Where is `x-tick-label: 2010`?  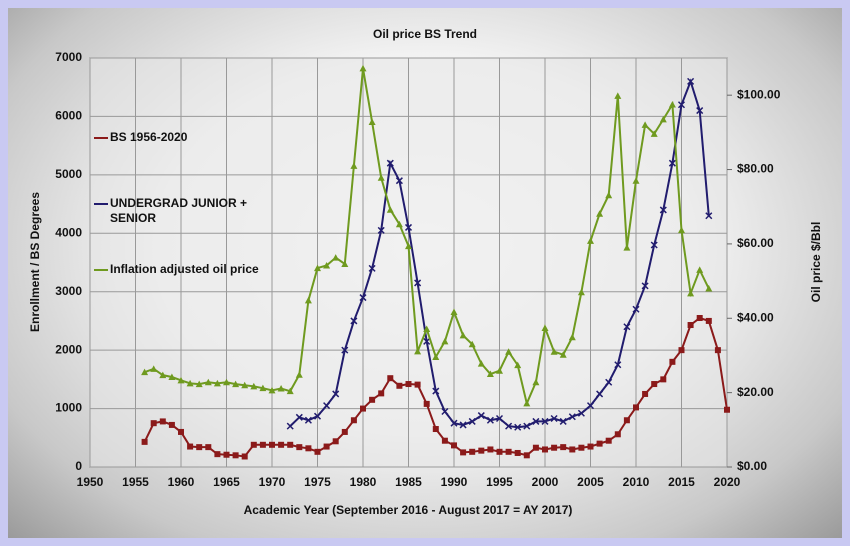 x-tick-label: 2010 is located at coordinates (636, 482).